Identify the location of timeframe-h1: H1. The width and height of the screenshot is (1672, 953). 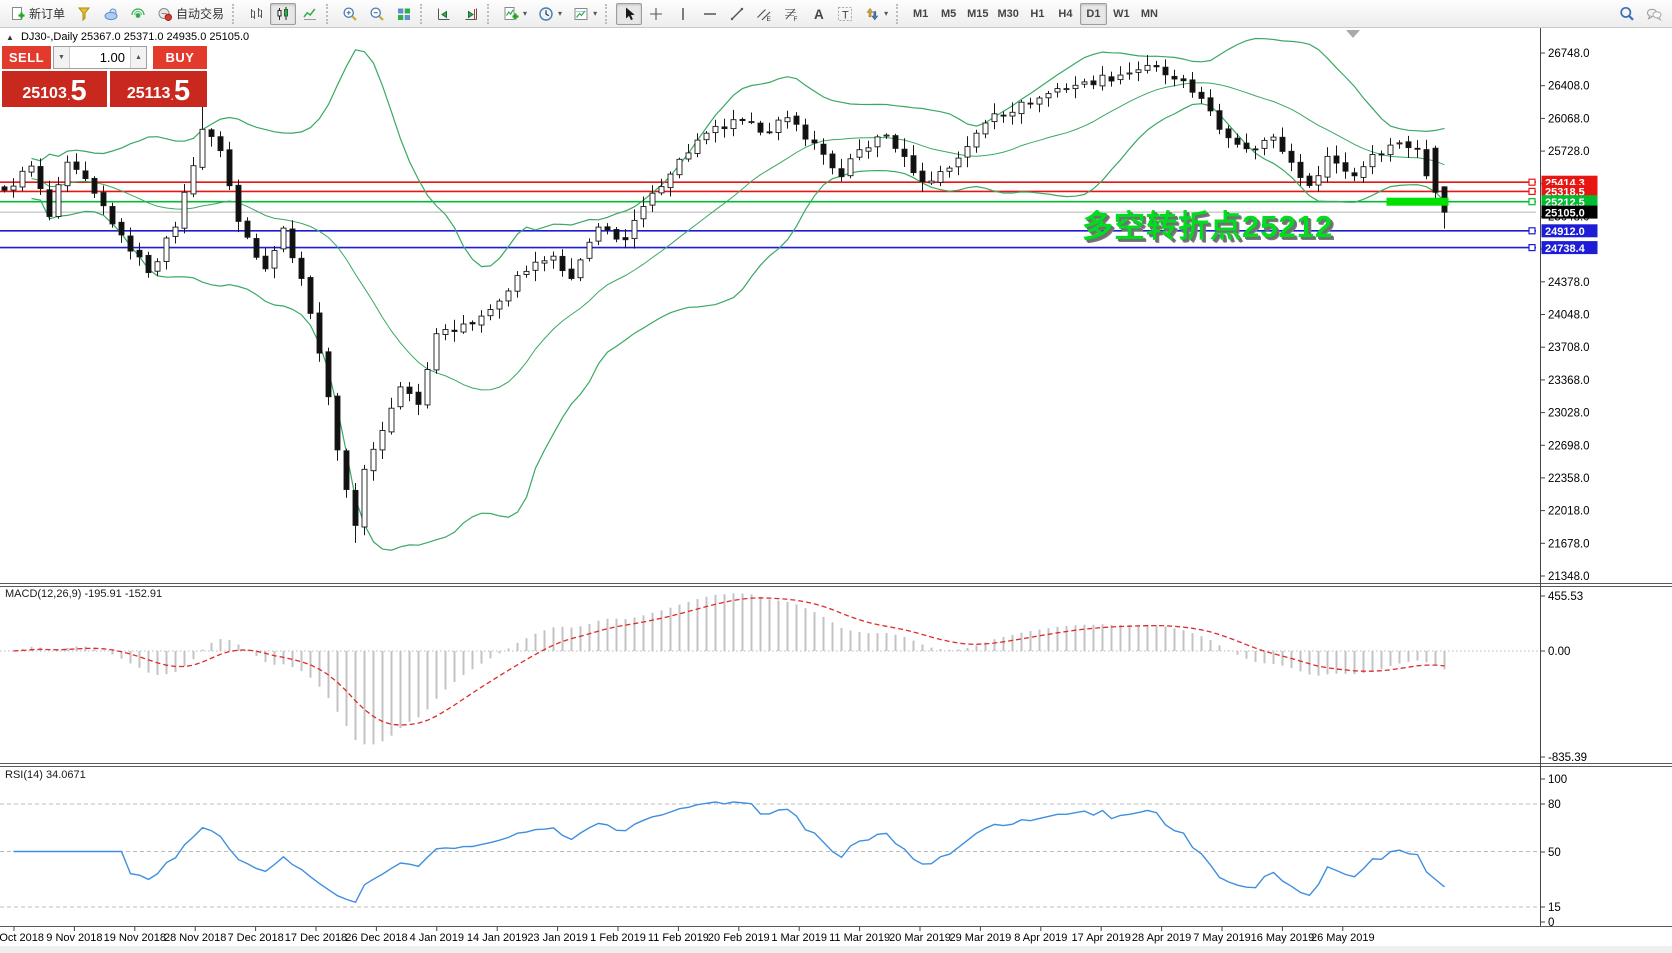
(1037, 13).